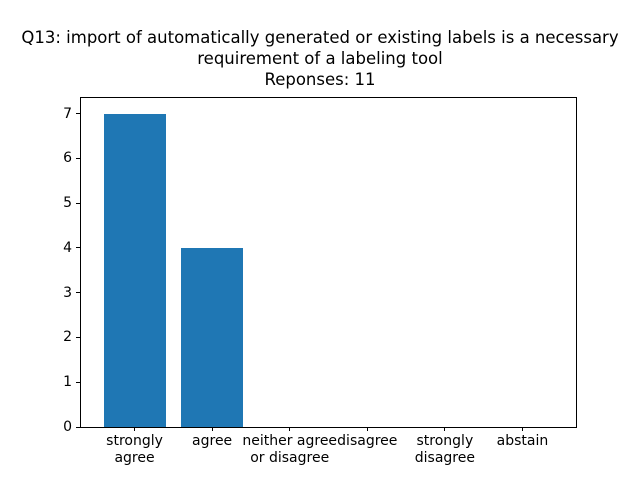  Describe the element at coordinates (67, 203) in the screenshot. I see `y-tick-label: 5` at that location.